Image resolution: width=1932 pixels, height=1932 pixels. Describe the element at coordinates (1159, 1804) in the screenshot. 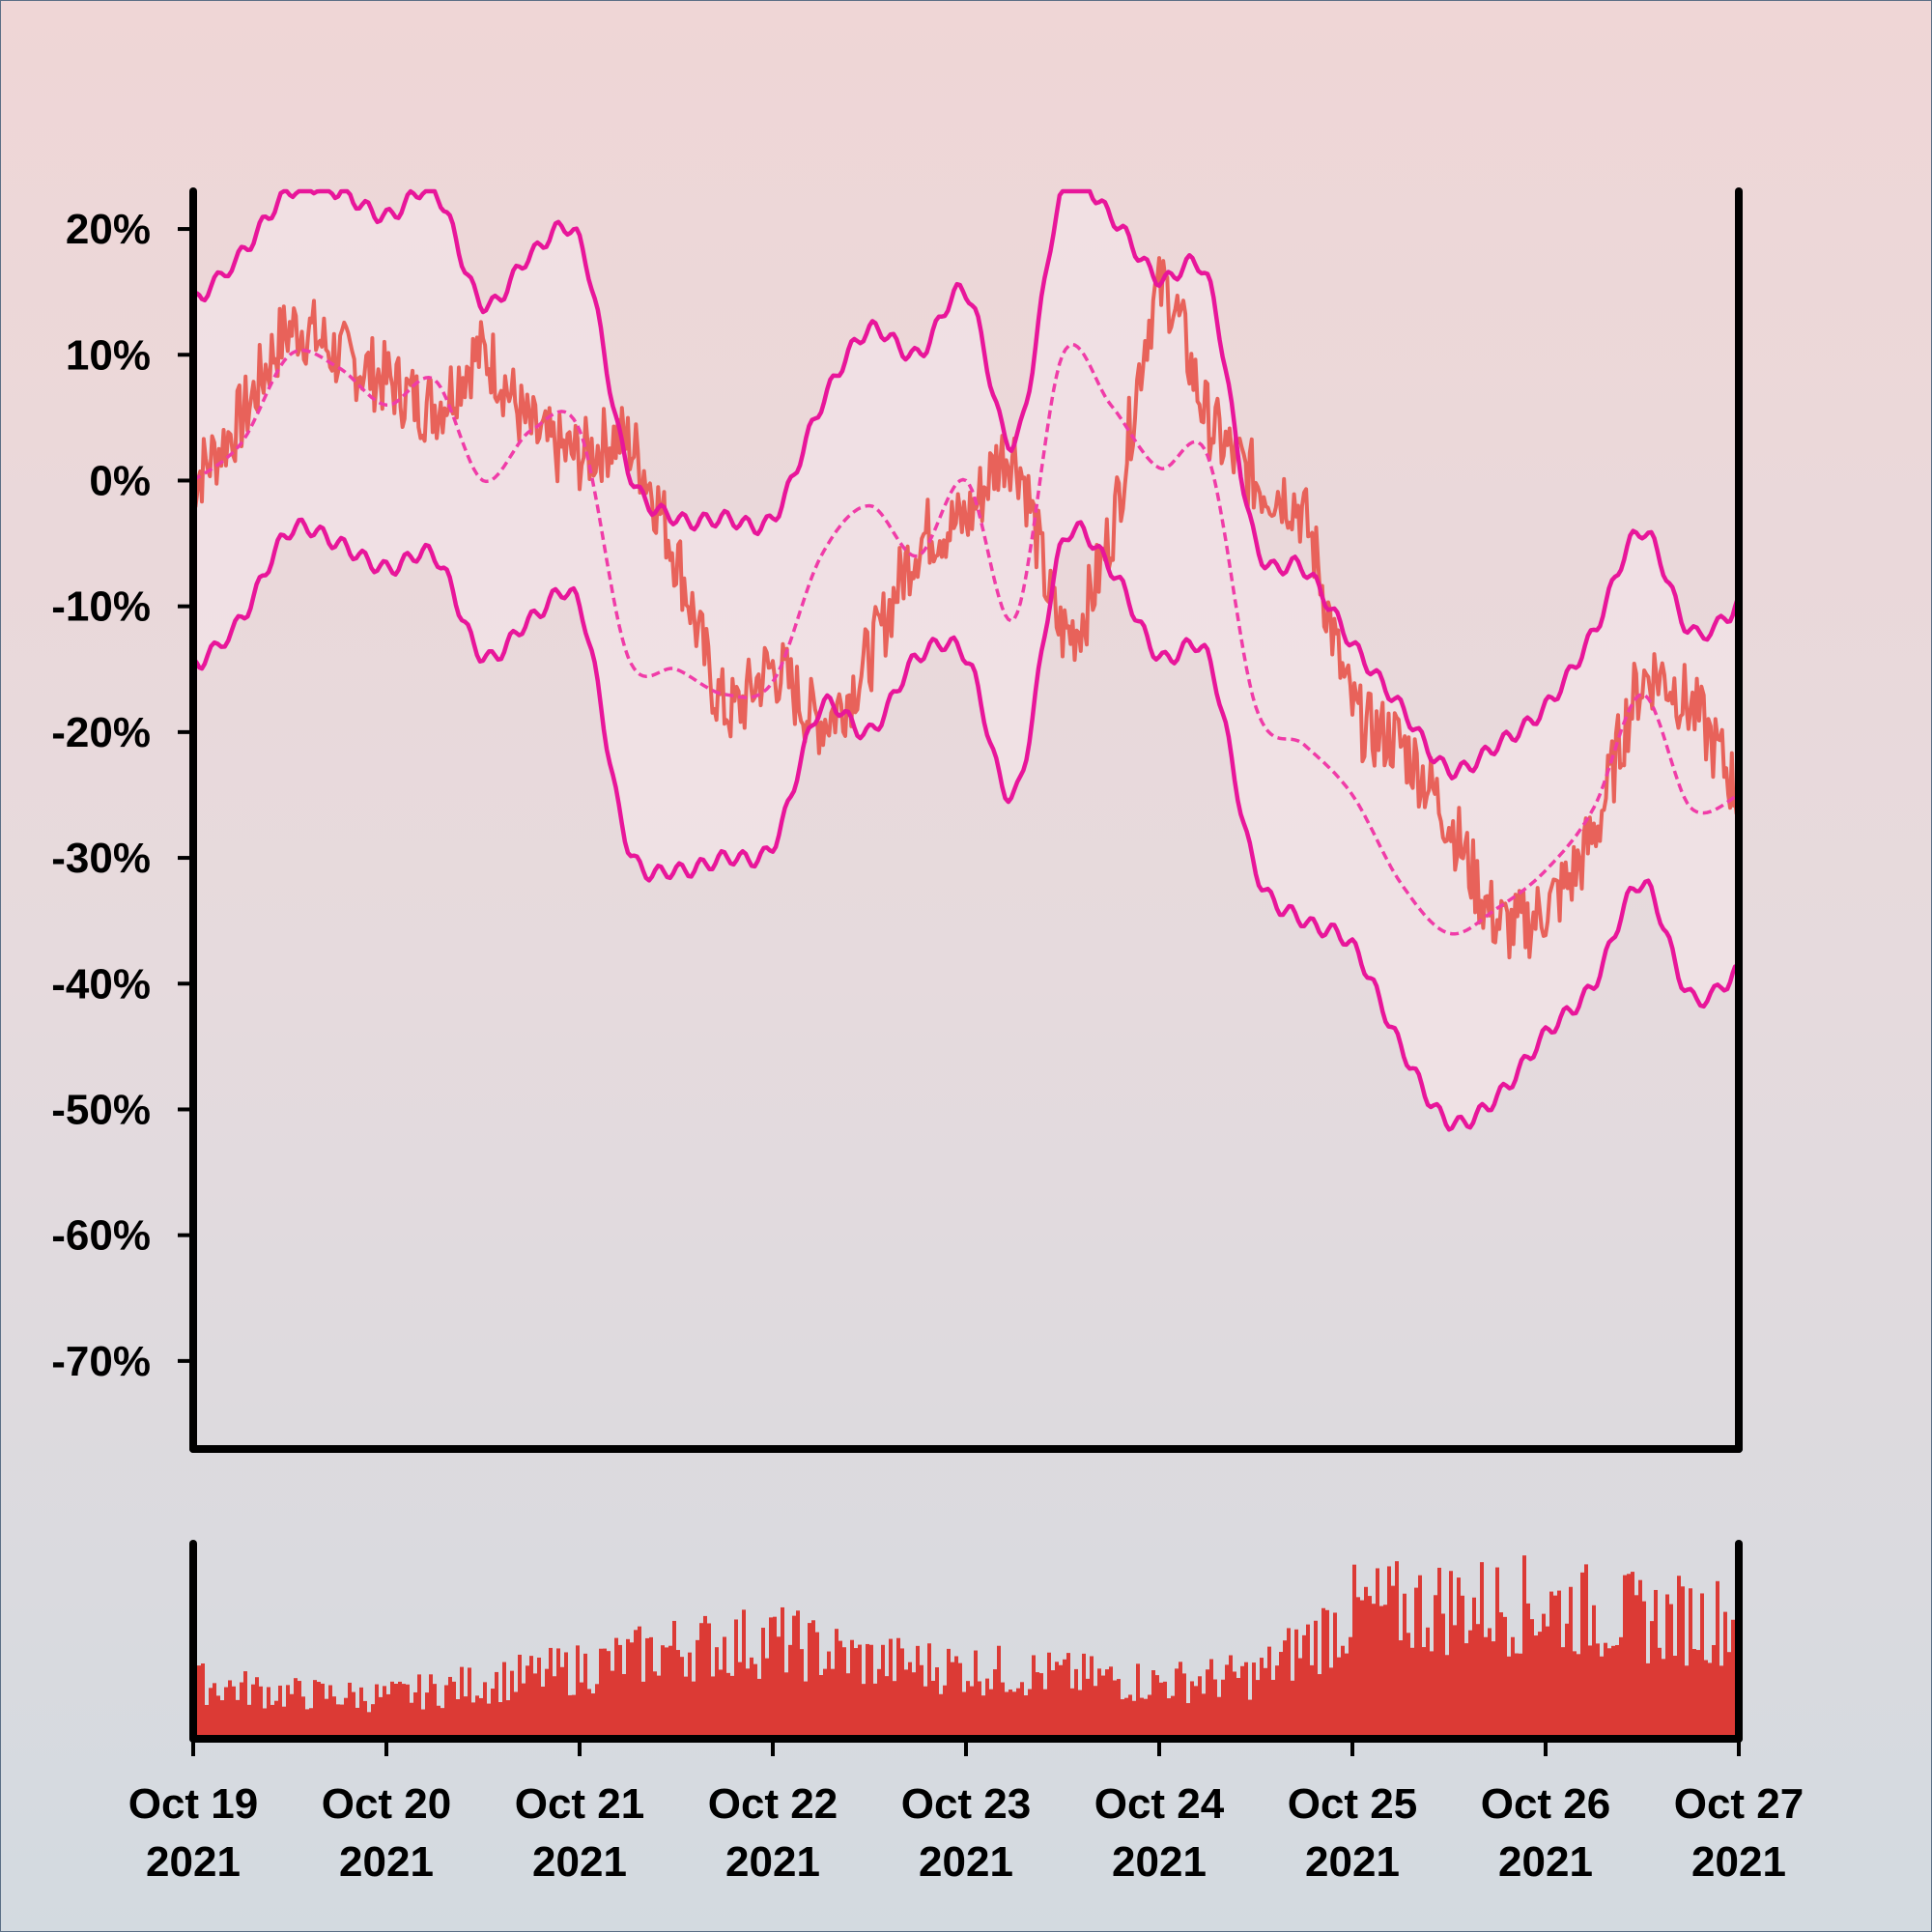

I see `x-tick-label-date: Oct 24` at that location.